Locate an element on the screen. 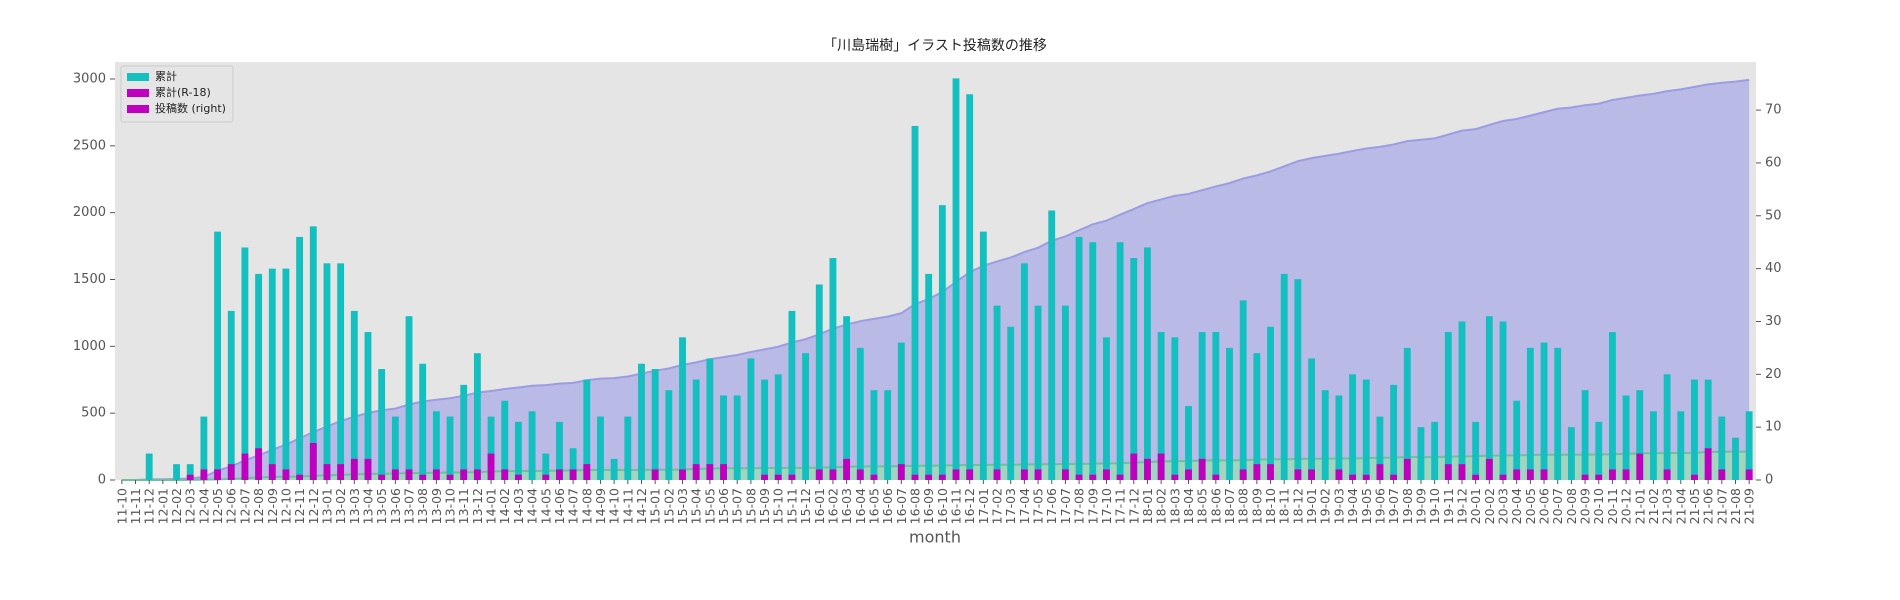 The width and height of the screenshot is (1900, 600). x-tick-label: 19-01 is located at coordinates (1311, 506).